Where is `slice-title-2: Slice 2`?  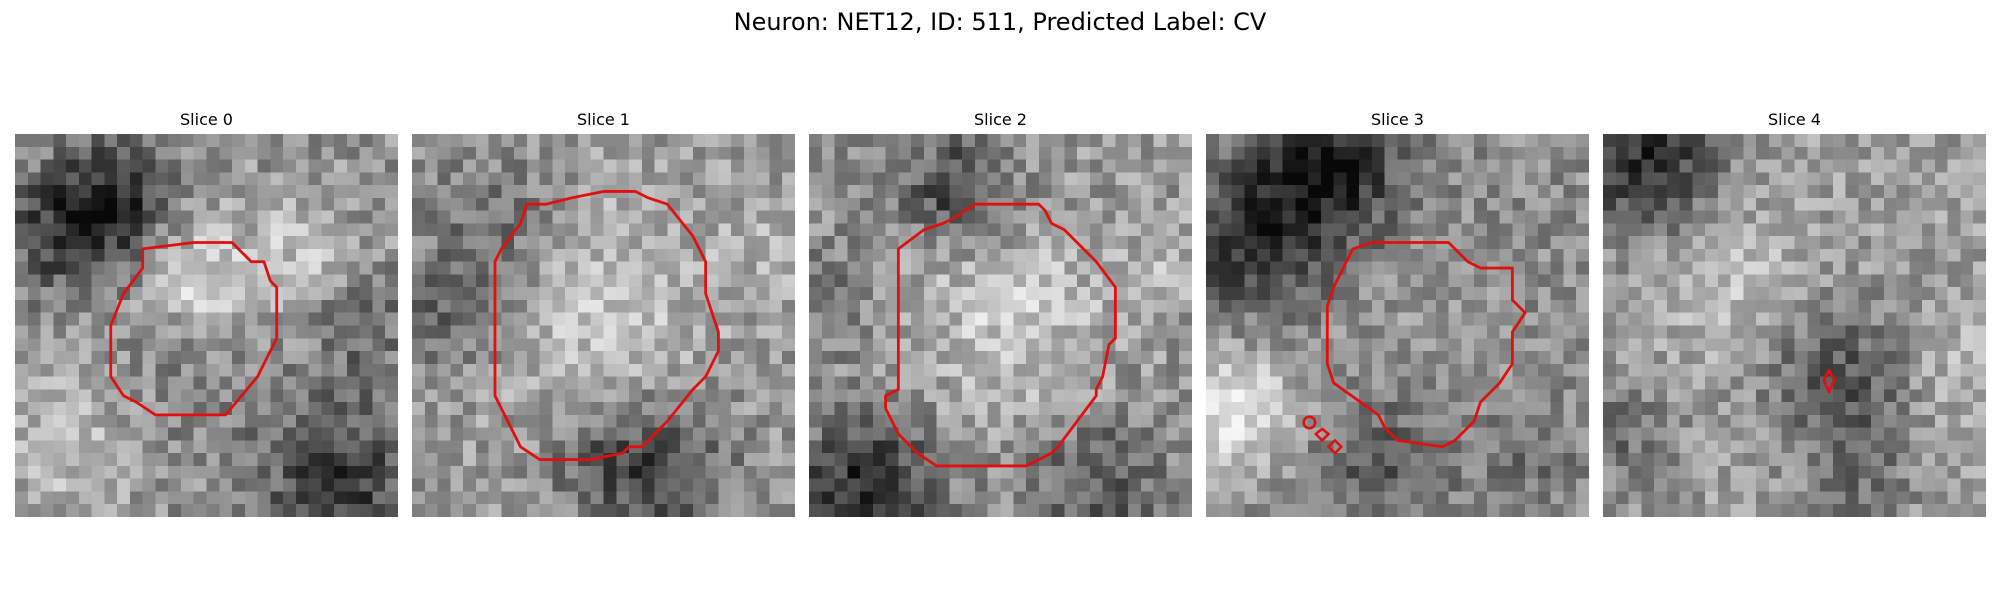 slice-title-2: Slice 2 is located at coordinates (1000, 119).